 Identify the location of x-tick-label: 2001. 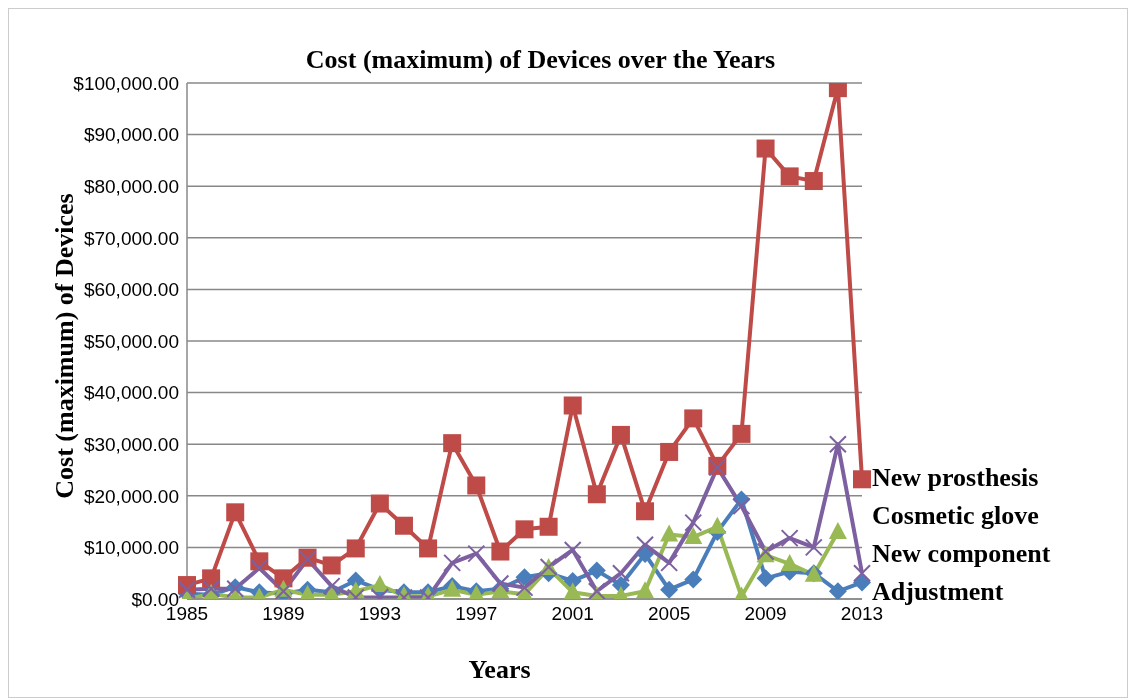
(572, 614).